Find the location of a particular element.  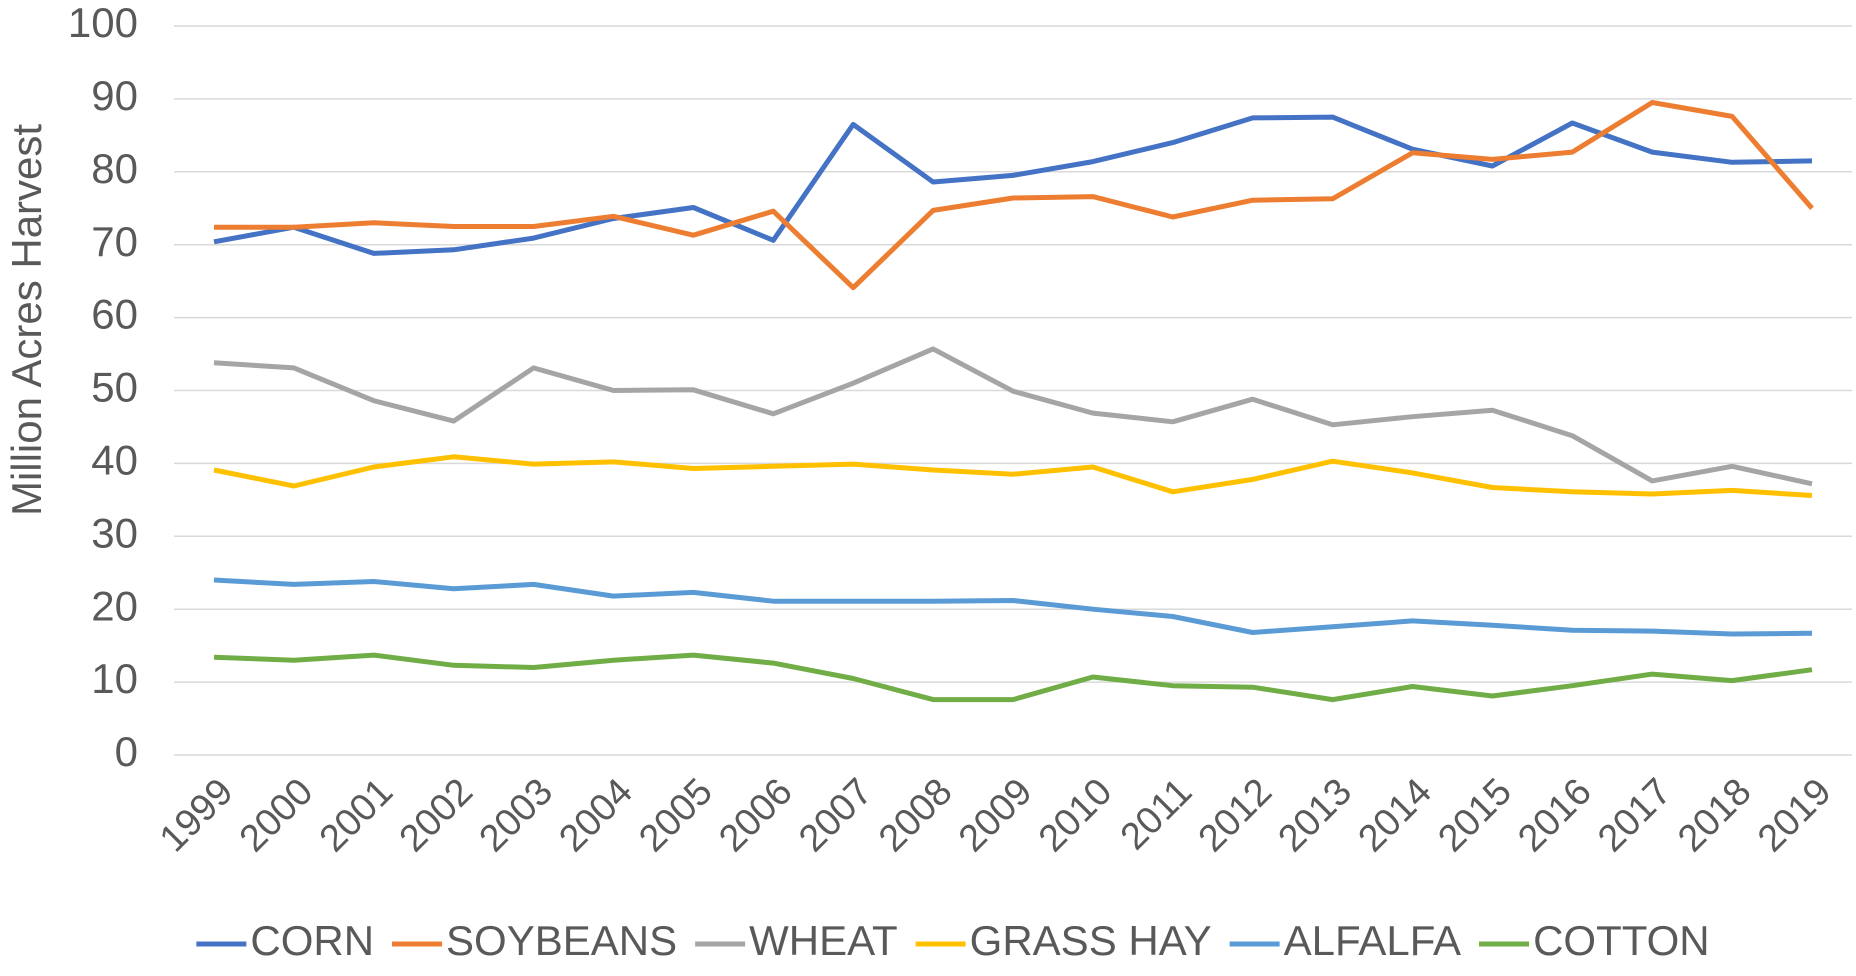

y-tick-label: 60 is located at coordinates (114, 314).